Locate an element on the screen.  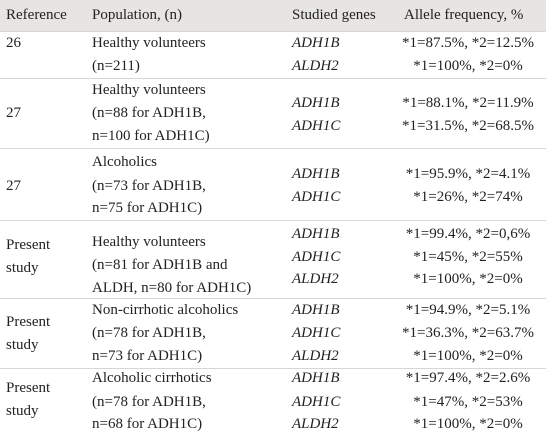
population: n=73 for ADH1C) is located at coordinates (147, 356).